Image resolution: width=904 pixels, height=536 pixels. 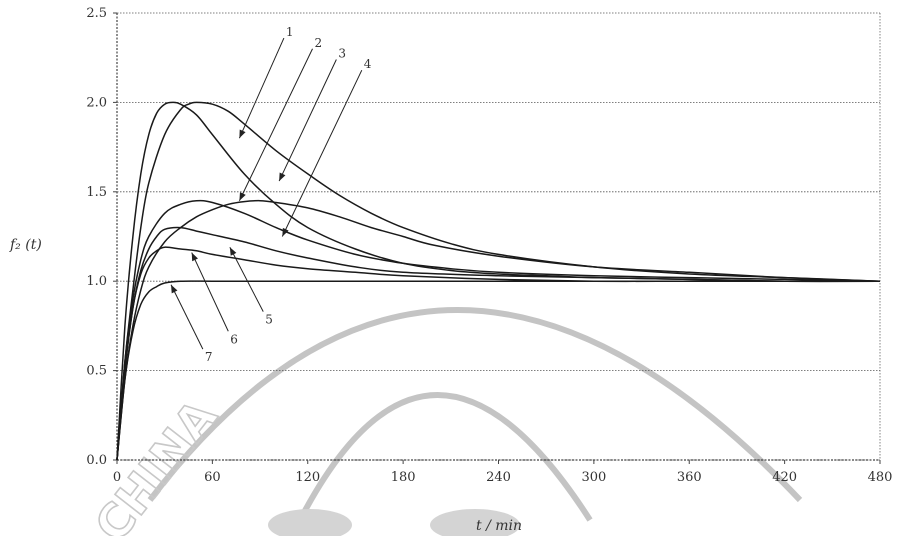 I want to click on callout-1: 1, so click(x=266, y=82).